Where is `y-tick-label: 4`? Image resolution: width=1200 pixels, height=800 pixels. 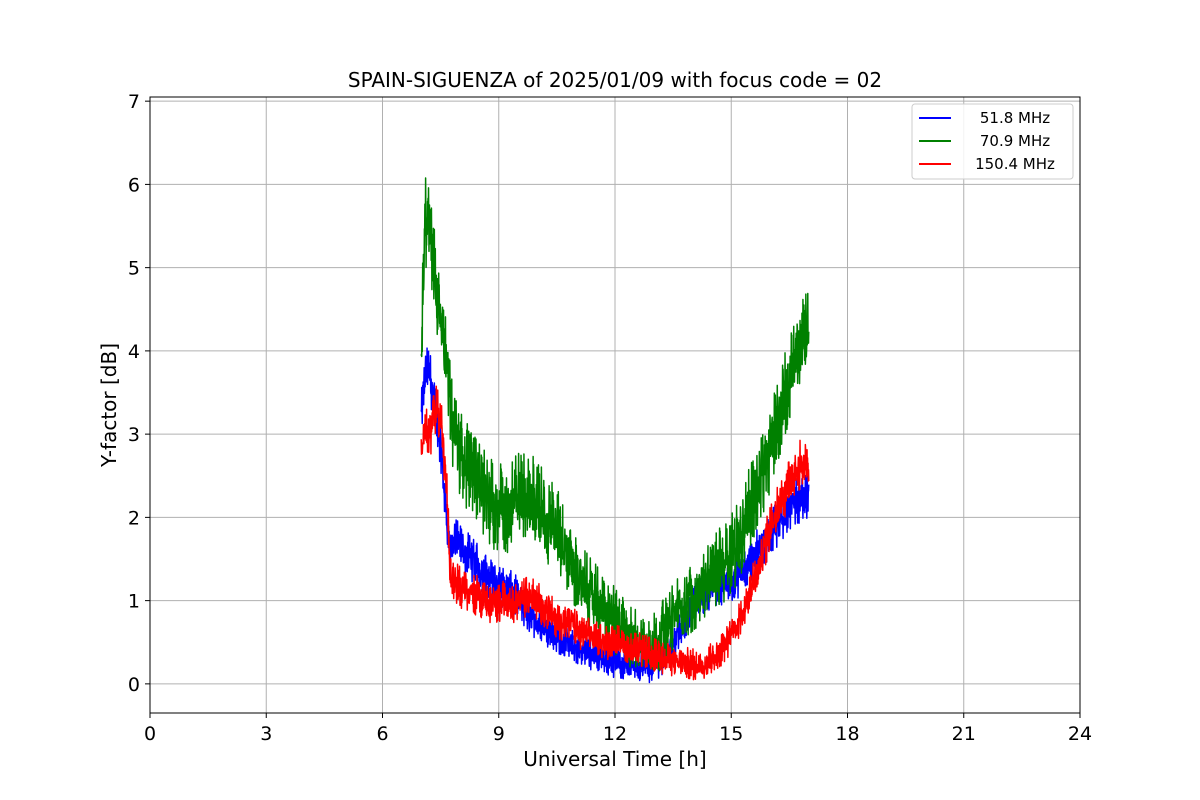
y-tick-label: 4 is located at coordinates (134, 352).